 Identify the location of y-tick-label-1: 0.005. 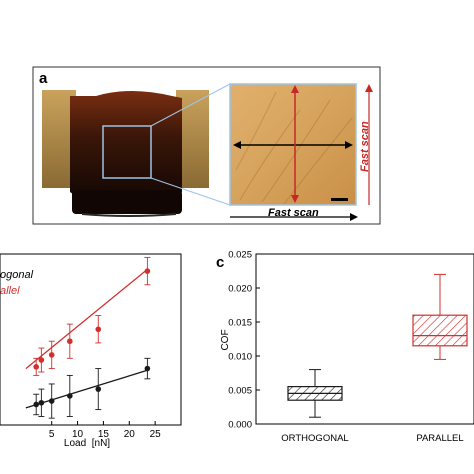
(240, 391).